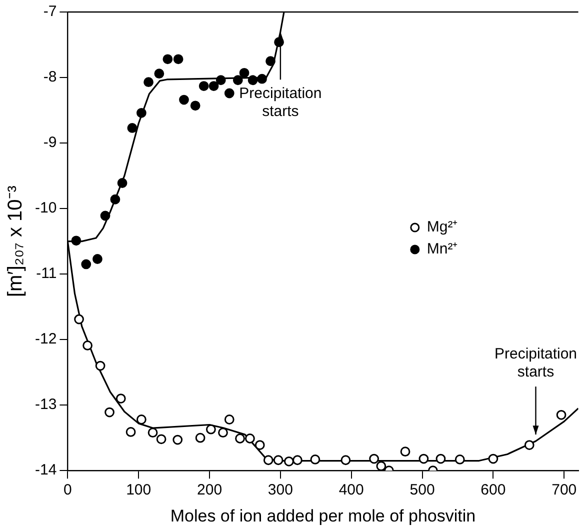 The height and width of the screenshot is (531, 584). I want to click on y-tick-label: -8, so click(50, 77).